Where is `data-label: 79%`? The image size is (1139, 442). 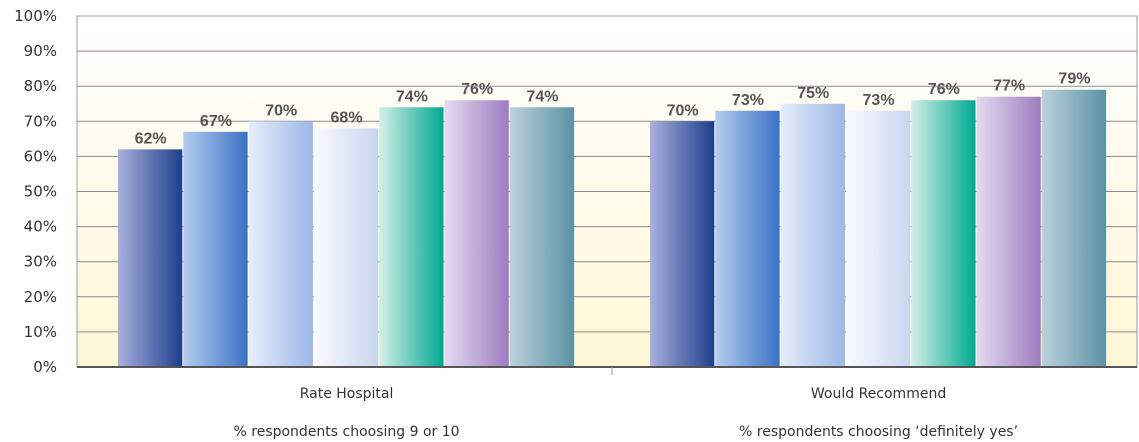 data-label: 79% is located at coordinates (1074, 79).